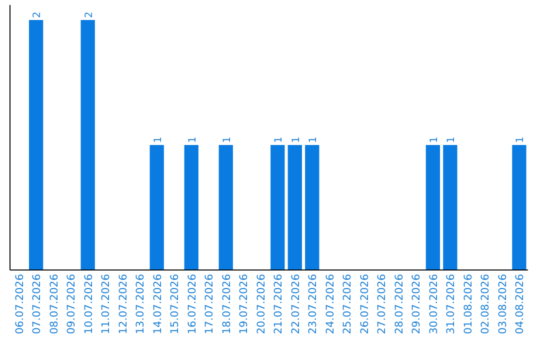 The image size is (540, 340). Describe the element at coordinates (140, 304) in the screenshot. I see `x-tick-label: 13.07.2026` at that location.